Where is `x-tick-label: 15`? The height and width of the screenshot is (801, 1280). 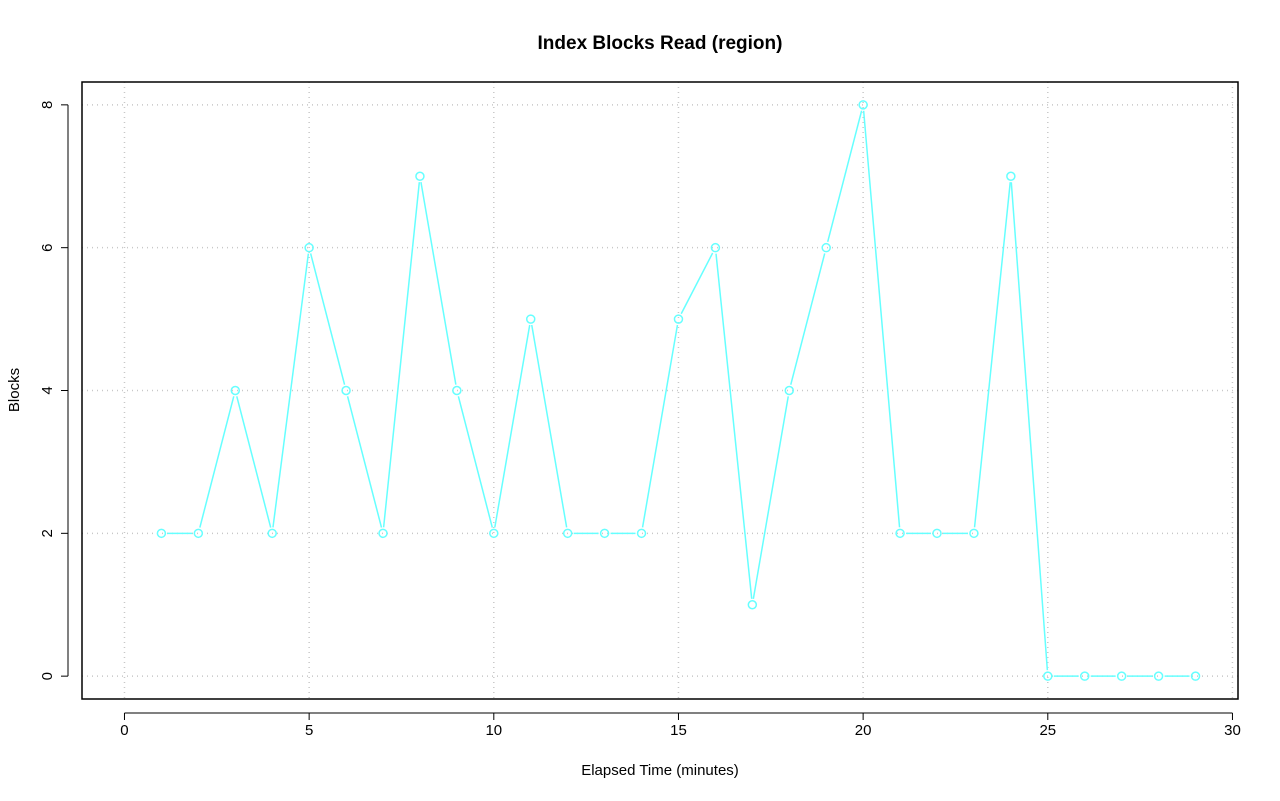
x-tick-label: 15 is located at coordinates (678, 730).